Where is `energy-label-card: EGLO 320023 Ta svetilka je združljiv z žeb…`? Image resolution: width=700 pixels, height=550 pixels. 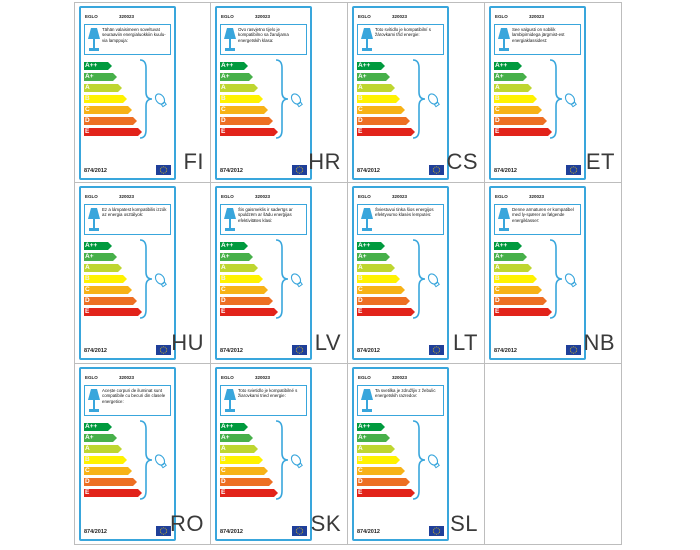
energy-label-card: EGLO 320023 Ta svetilka je združljiv z žeb… is located at coordinates (400, 454).